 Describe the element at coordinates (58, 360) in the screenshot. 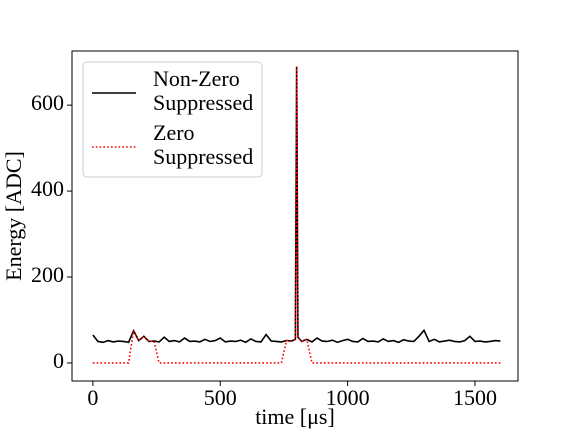

I see `y-tick-label: 0` at that location.